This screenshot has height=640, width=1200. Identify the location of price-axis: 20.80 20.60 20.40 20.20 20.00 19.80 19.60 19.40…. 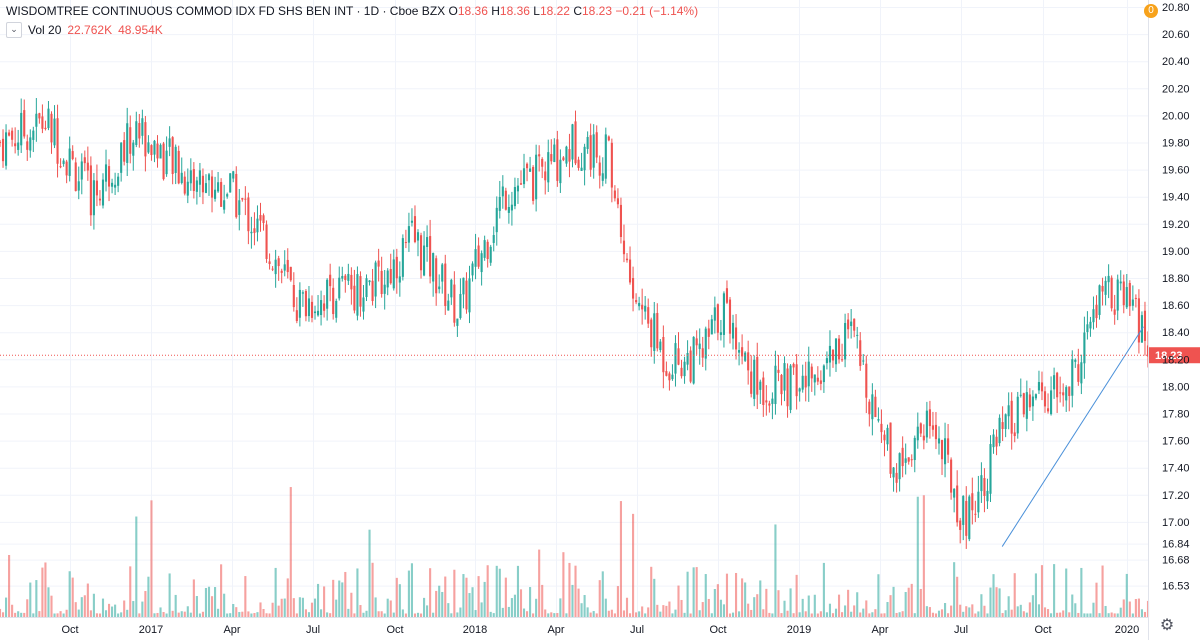
(1176, 297).